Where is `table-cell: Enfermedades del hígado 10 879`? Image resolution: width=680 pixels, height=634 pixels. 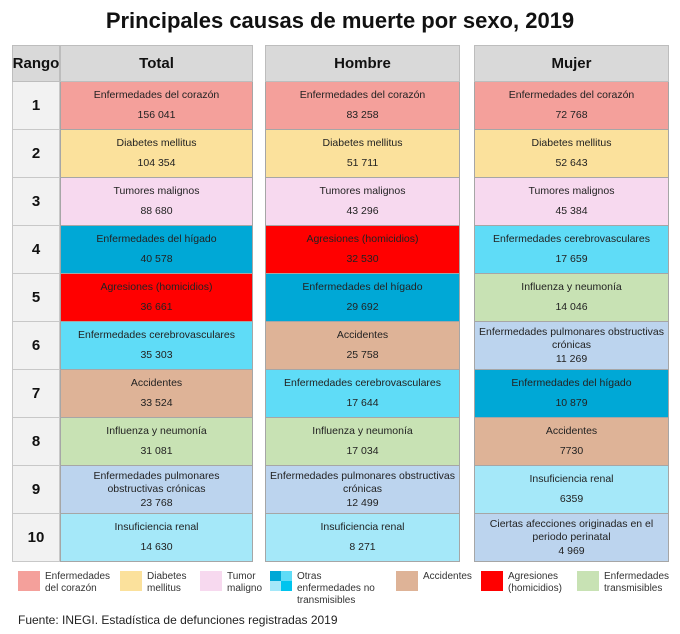
table-cell: Enfermedades del hígado 10 879 is located at coordinates (571, 394).